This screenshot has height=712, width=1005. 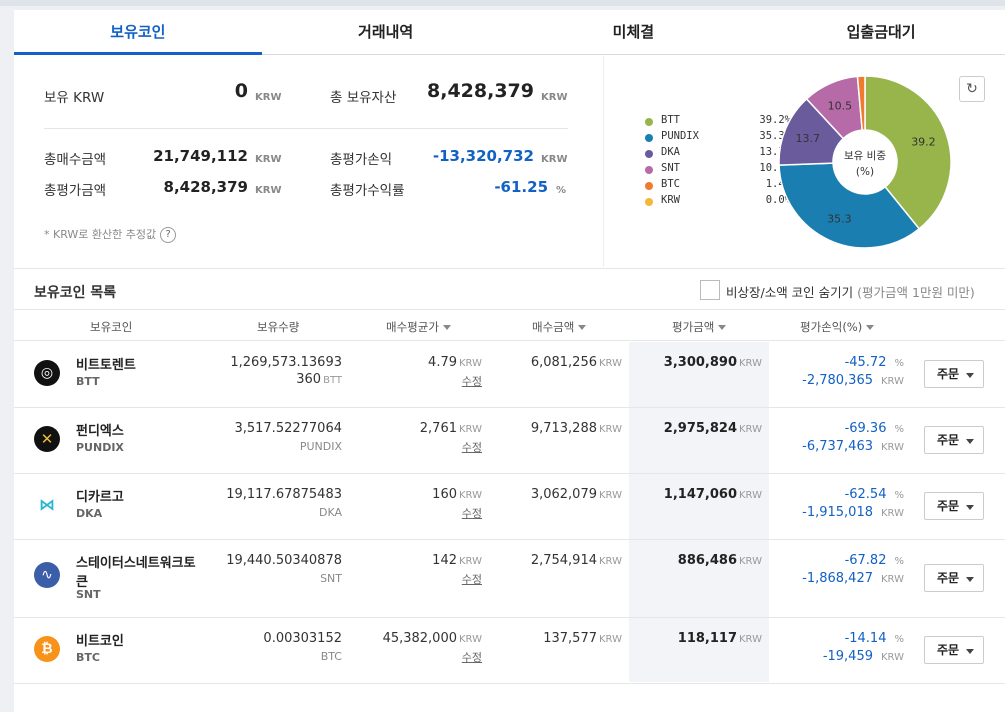 What do you see at coordinates (865, 172) in the screenshot?
I see `pie-center-label: (%)` at bounding box center [865, 172].